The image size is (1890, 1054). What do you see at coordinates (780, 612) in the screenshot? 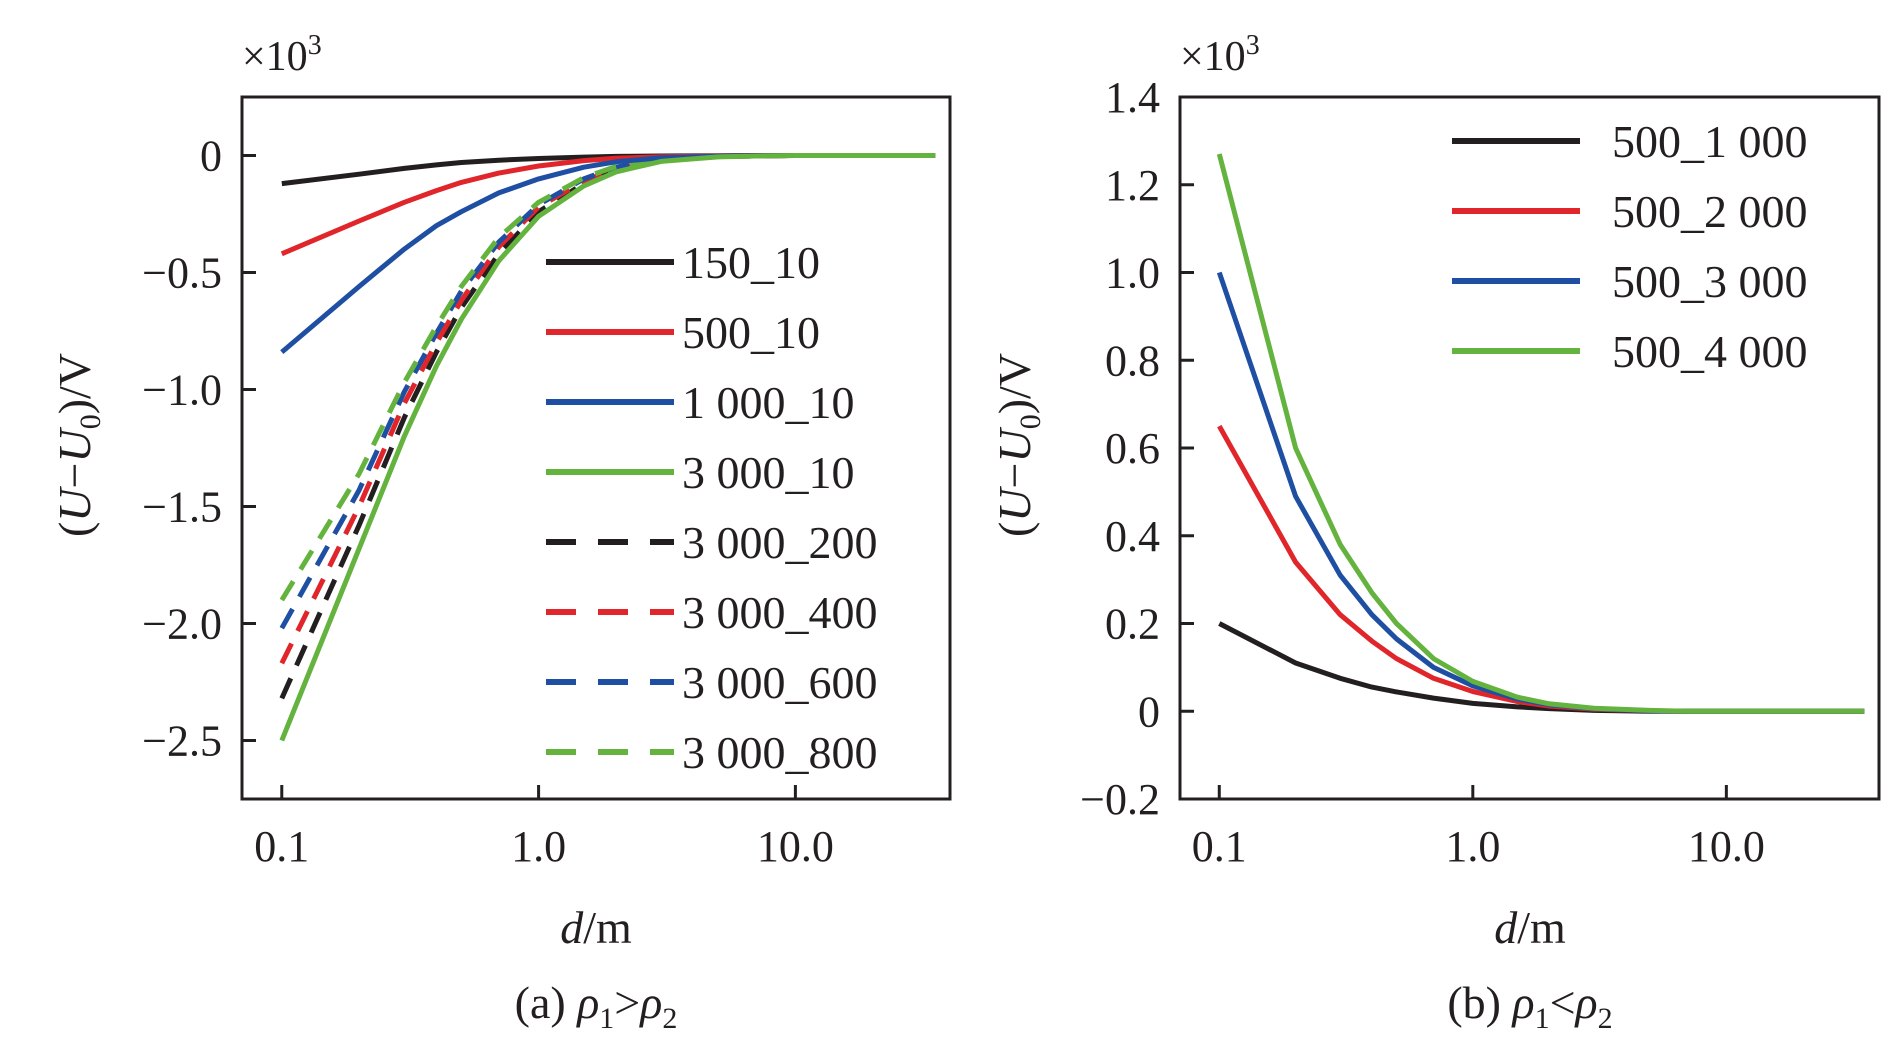
I see `legend-label: 3 000_400` at bounding box center [780, 612].